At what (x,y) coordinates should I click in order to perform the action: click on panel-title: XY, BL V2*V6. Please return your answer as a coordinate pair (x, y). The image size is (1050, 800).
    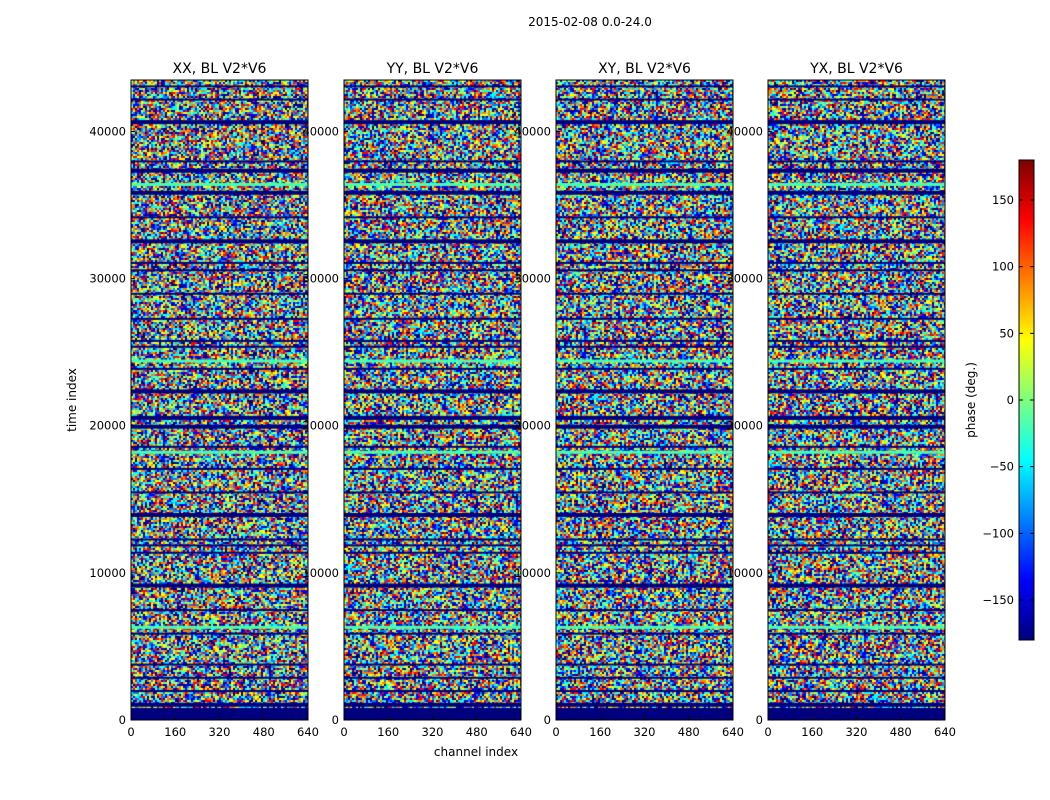
    Looking at the image, I should click on (644, 69).